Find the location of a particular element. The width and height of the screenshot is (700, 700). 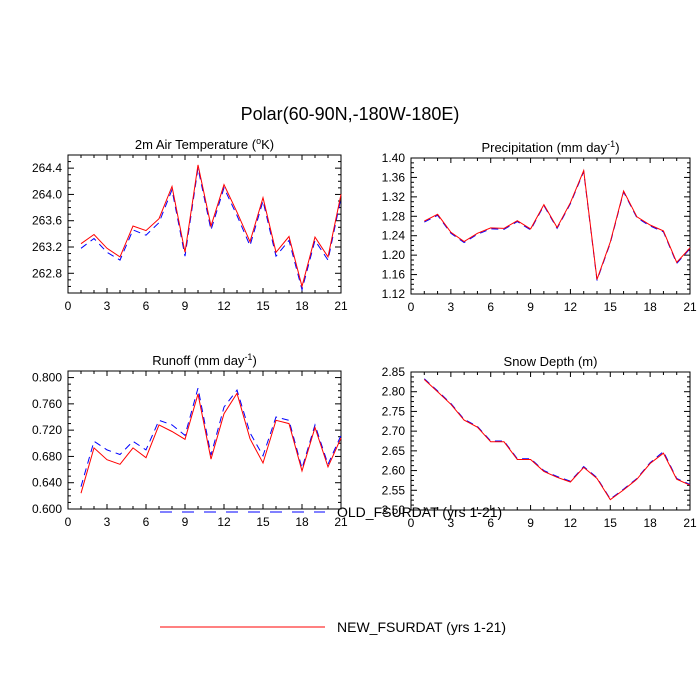

y-tick-label: 2.85 is located at coordinates (394, 372).